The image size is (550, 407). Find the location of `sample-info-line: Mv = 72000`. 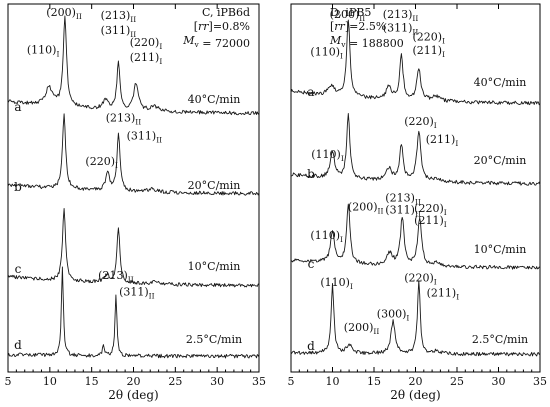

sample-info-line: Mv = 72000 is located at coordinates (216, 42).